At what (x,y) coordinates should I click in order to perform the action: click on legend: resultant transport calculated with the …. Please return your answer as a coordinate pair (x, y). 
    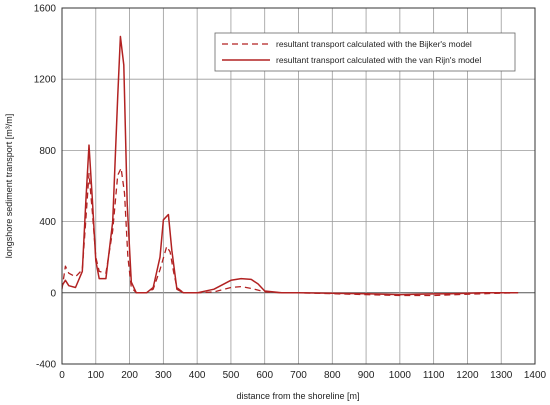
    Looking at the image, I should click on (365, 52).